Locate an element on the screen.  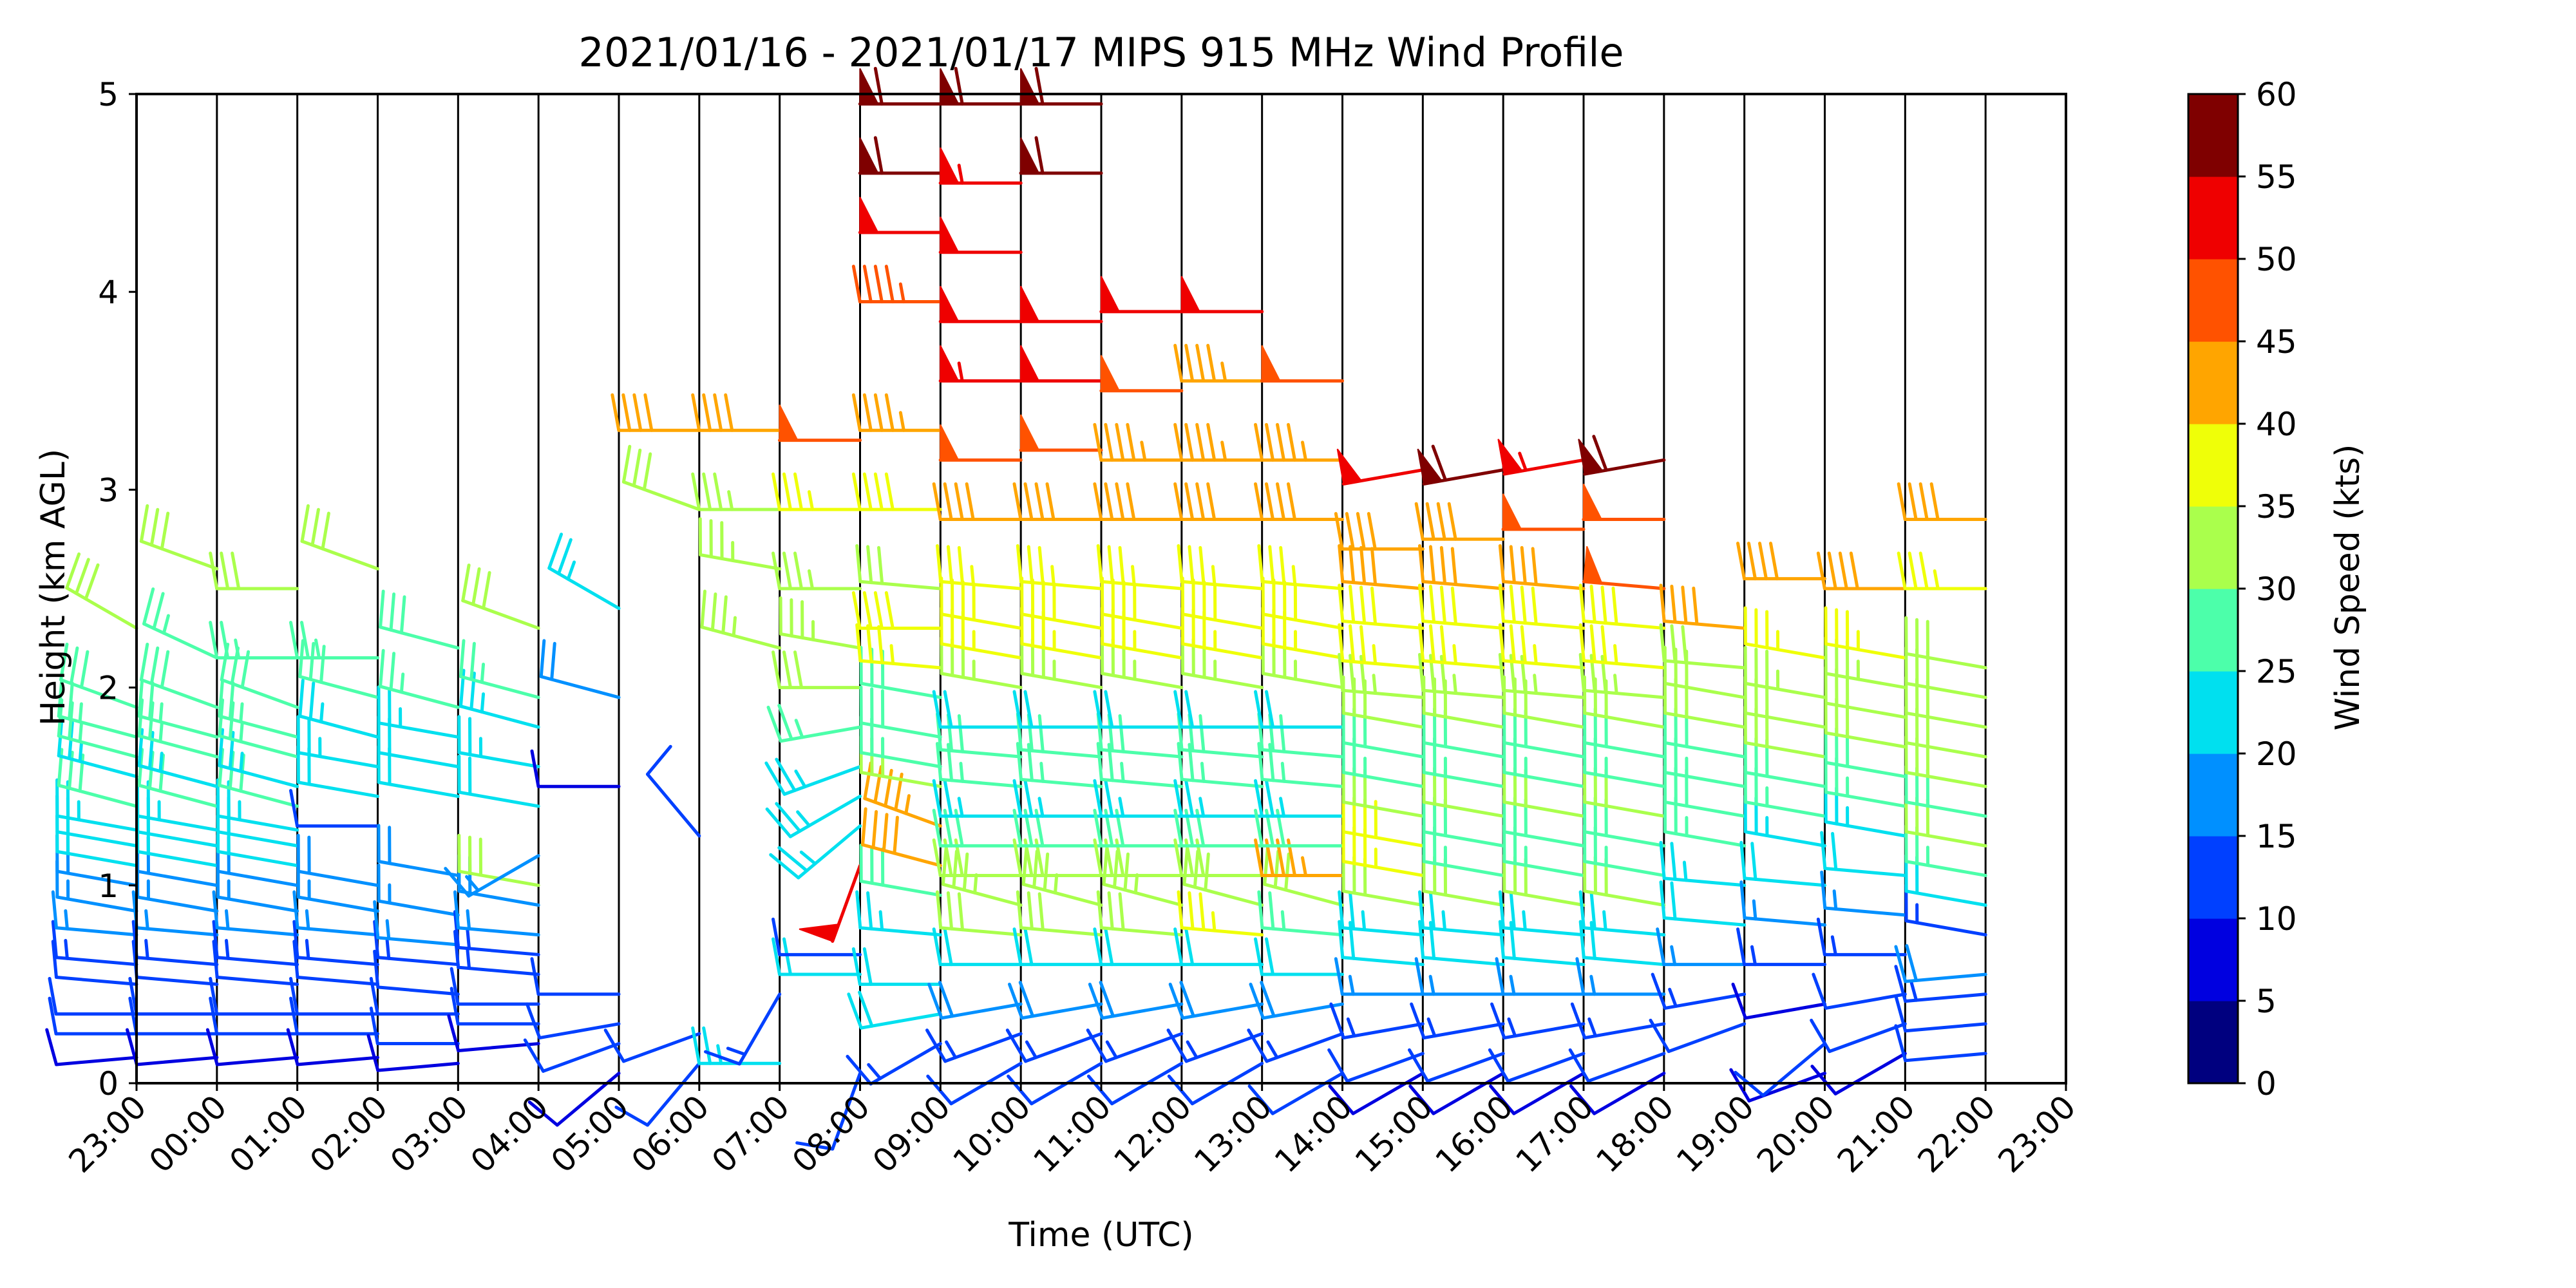
colorbar-tick-label: 45 is located at coordinates (2276, 342).